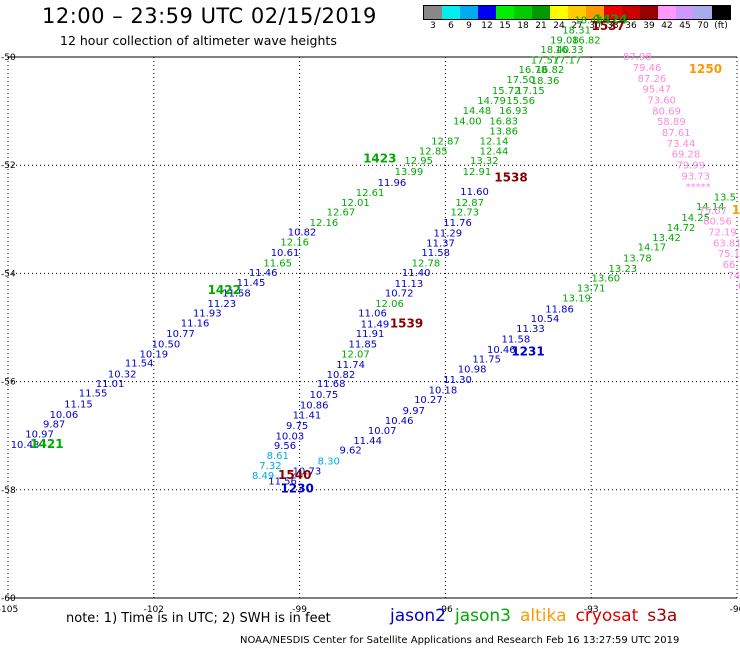 Image resolution: width=740 pixels, height=650 pixels. I want to click on swh-value-label: 11.86, so click(559, 309).